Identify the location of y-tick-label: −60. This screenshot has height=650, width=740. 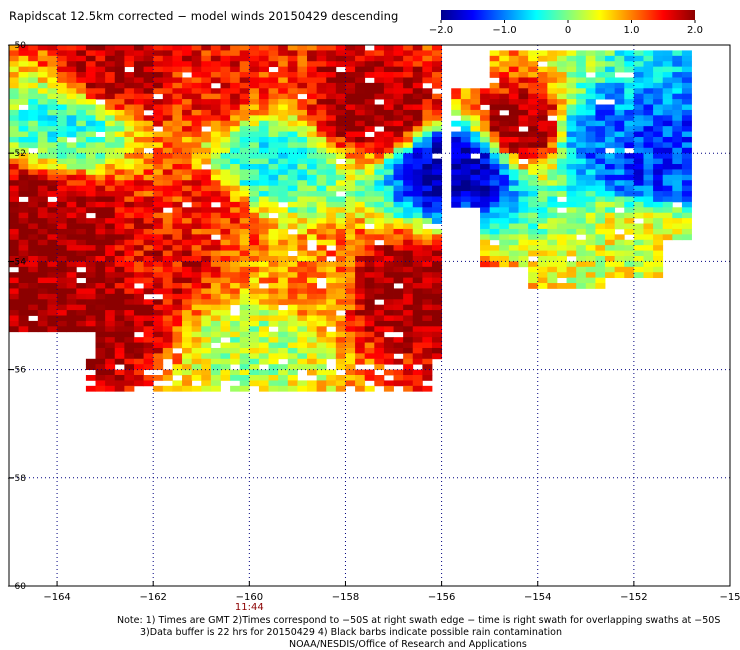
(16, 587).